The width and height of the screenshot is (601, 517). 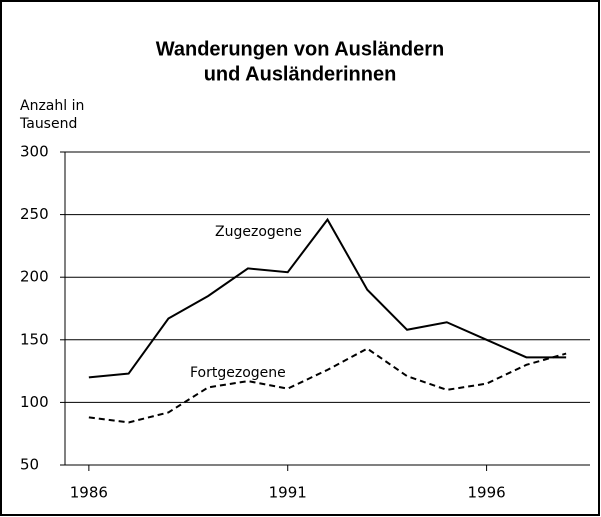 What do you see at coordinates (300, 49) in the screenshot?
I see `chart-title: Wanderungen von Ausländern` at bounding box center [300, 49].